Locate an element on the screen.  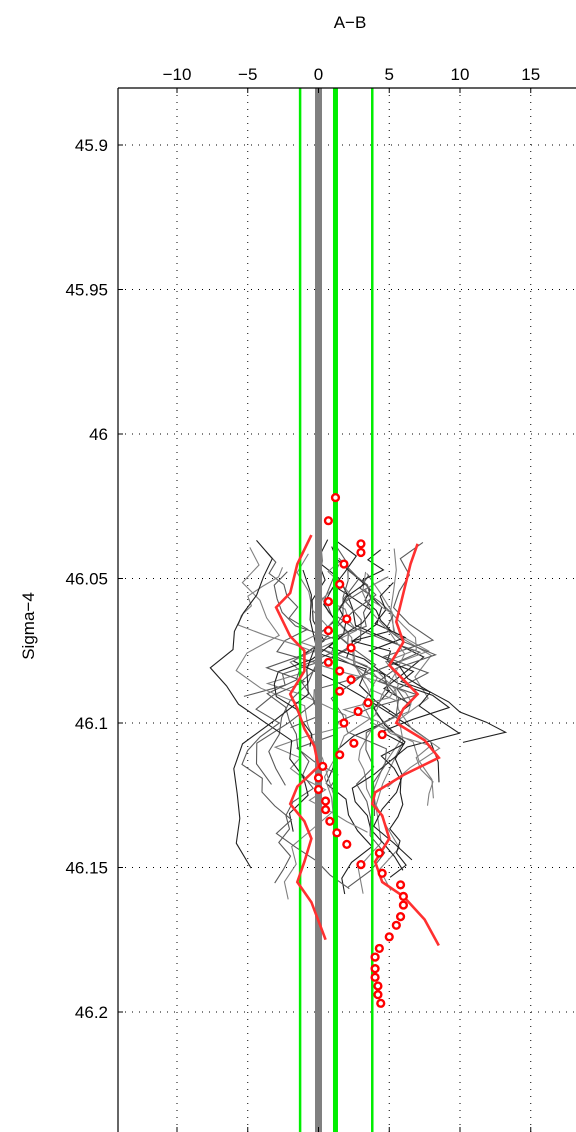
x-tick-label-1: −5 is located at coordinates (247, 74).